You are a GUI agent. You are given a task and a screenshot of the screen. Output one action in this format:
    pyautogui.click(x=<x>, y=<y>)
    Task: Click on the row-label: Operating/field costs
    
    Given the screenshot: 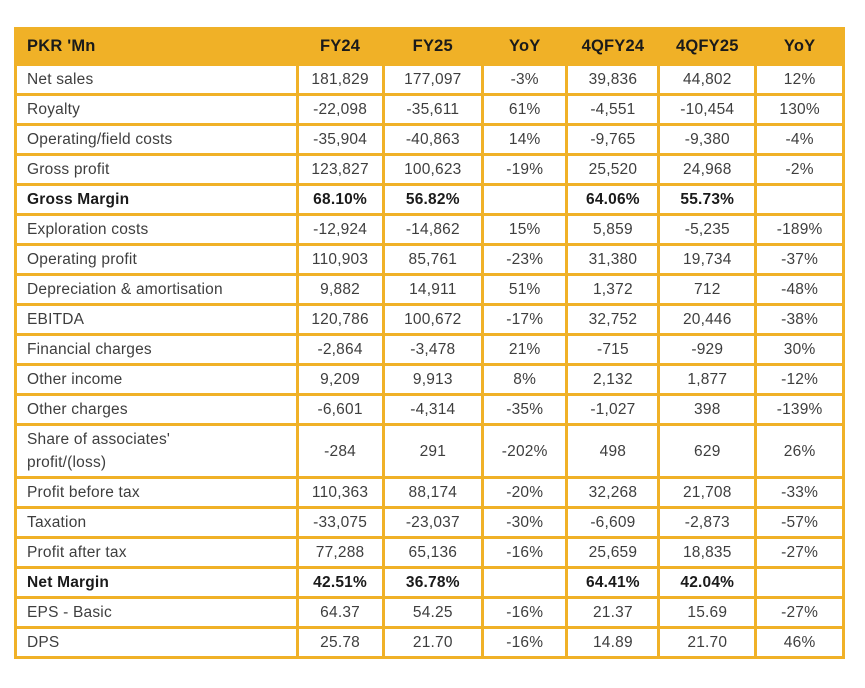 What is the action you would take?
    pyautogui.click(x=156, y=139)
    